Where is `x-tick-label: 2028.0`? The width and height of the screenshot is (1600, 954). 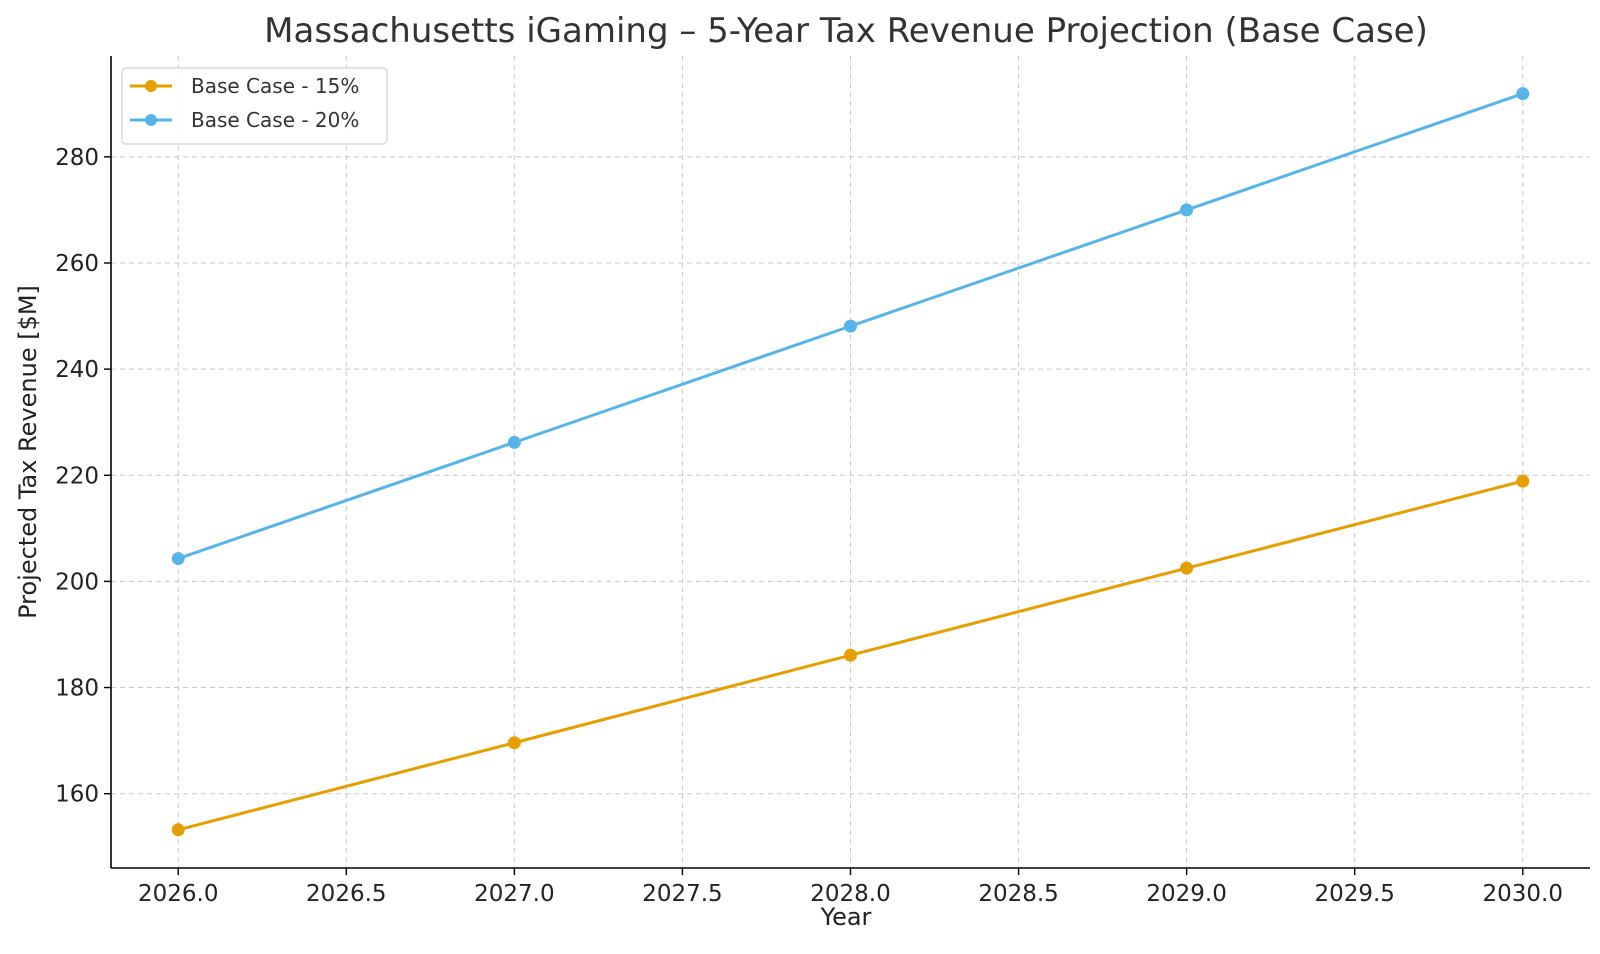 x-tick-label: 2028.0 is located at coordinates (850, 894).